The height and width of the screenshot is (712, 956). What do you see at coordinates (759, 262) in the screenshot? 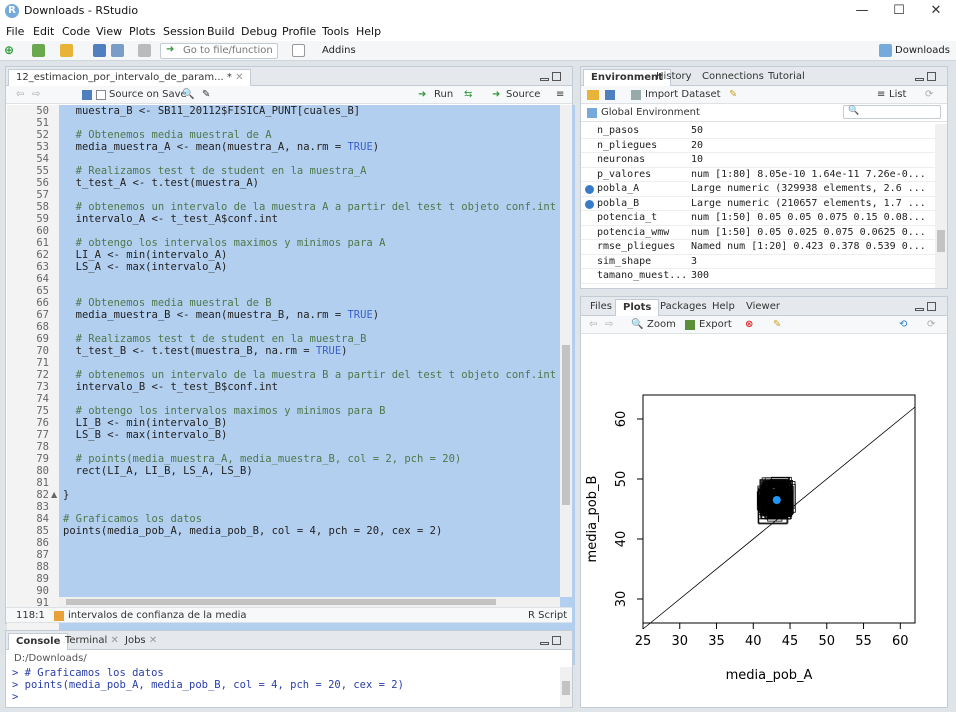
I see `environment-row: sim_shape 3` at bounding box center [759, 262].